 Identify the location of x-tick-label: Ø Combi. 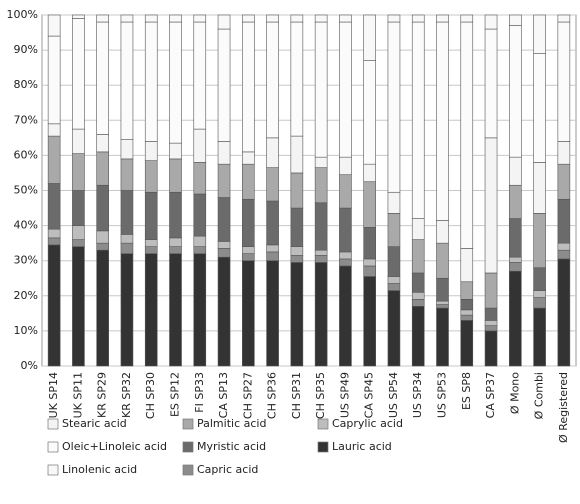
(539, 395).